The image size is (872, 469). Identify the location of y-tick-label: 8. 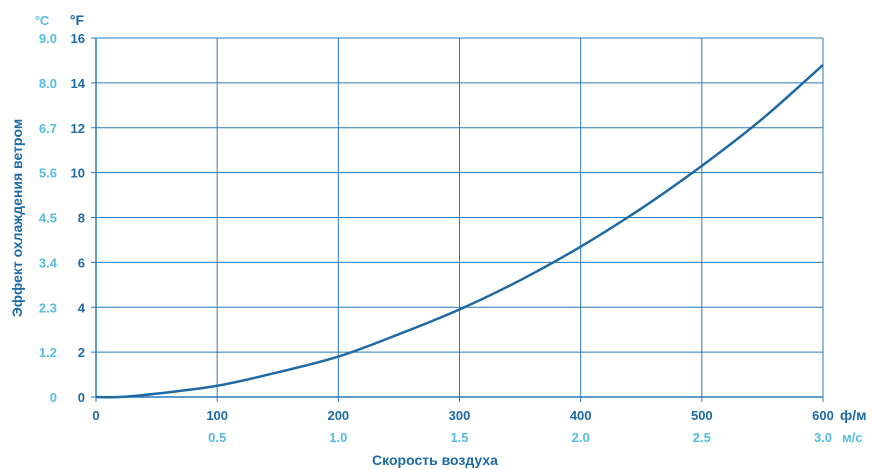
(81, 218).